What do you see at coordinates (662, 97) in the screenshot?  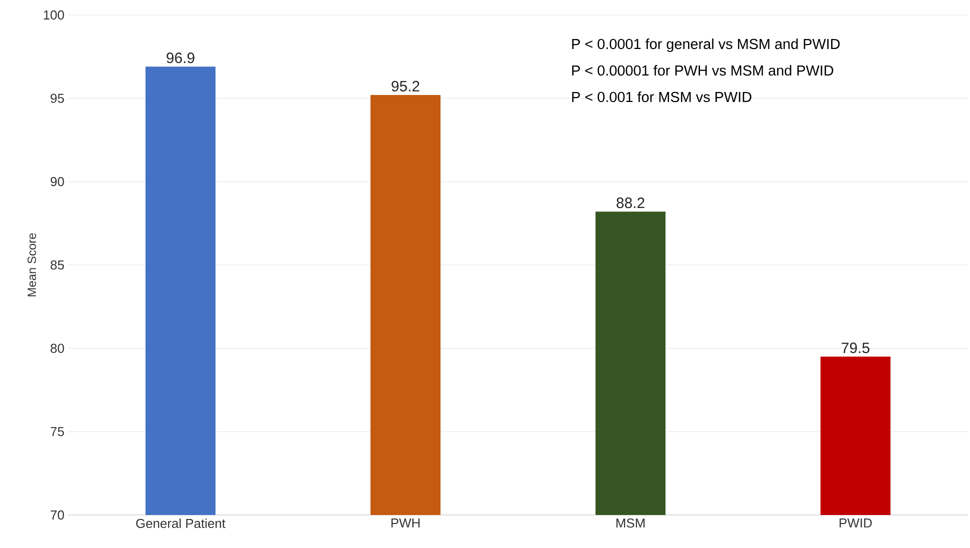 I see `annotation: P < 0.001 for MSM vs PWID` at bounding box center [662, 97].